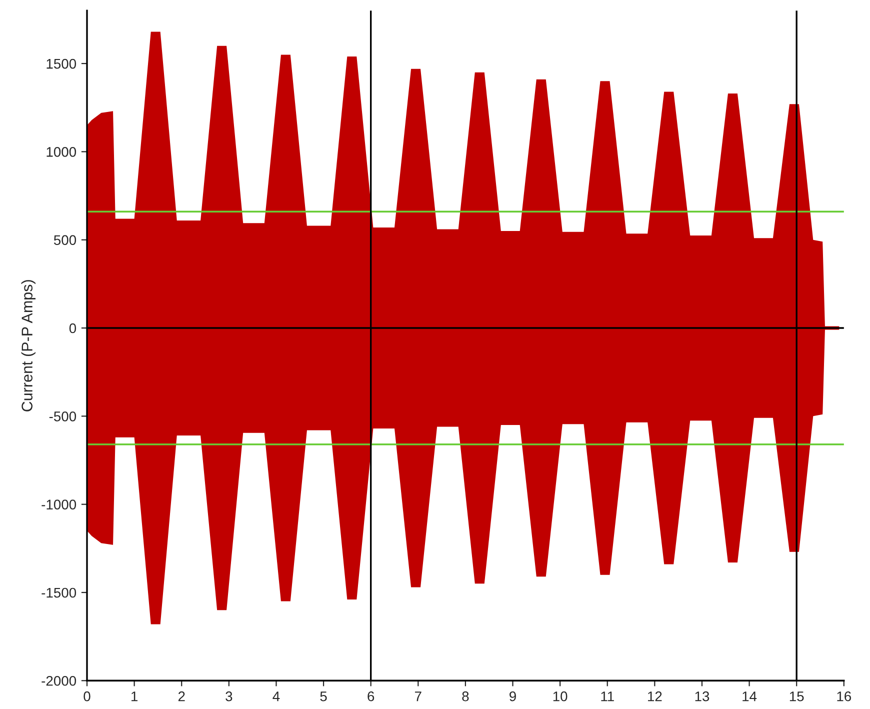 Image resolution: width=870 pixels, height=709 pixels. Describe the element at coordinates (59, 681) in the screenshot. I see `y-tick-label: -2000` at that location.